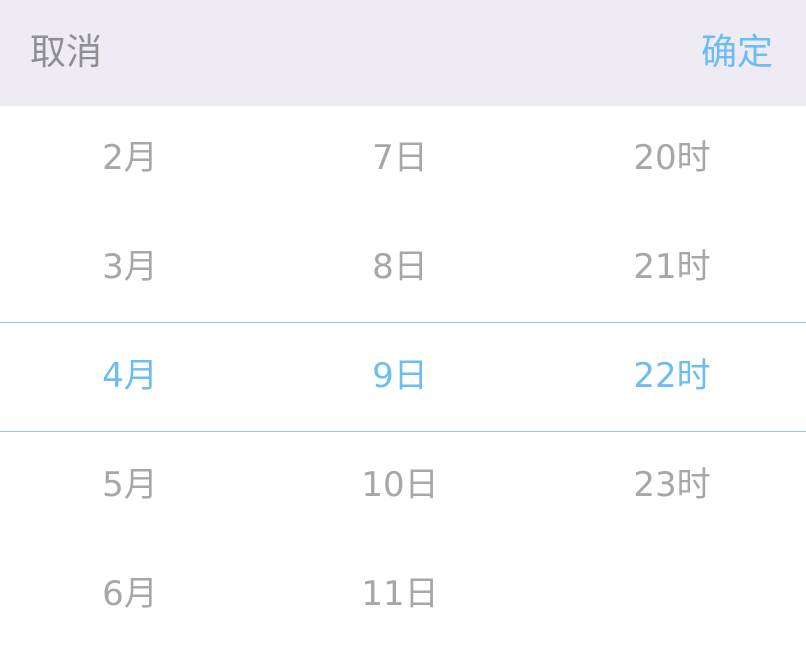 The height and width of the screenshot is (646, 806). I want to click on cancel-button: 取消, so click(66, 52).